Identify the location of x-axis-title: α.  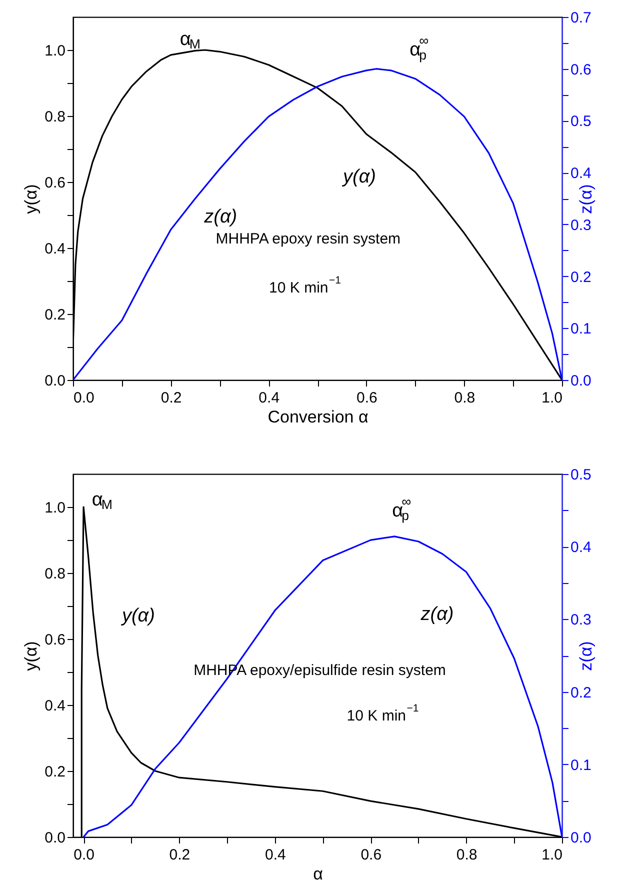
(318, 874).